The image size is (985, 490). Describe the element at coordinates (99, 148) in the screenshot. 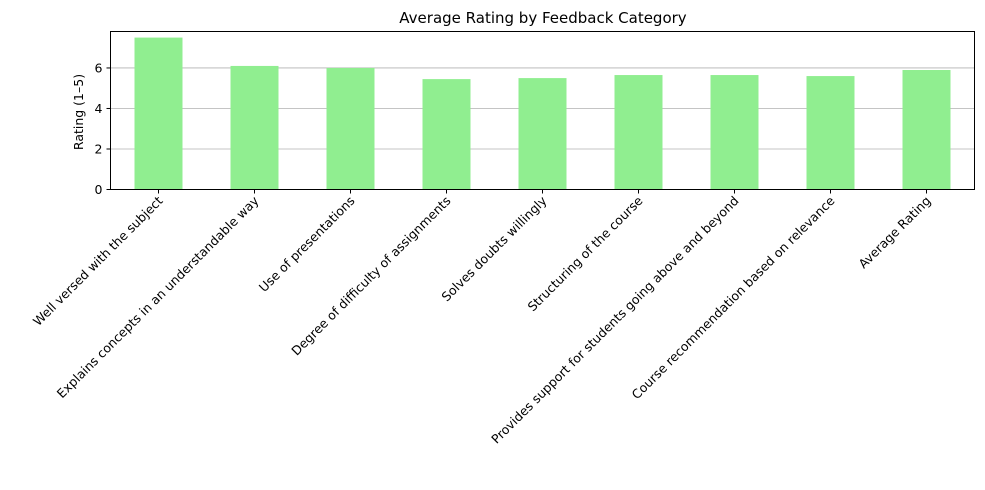

I see `y-tick-label-1: 2` at that location.